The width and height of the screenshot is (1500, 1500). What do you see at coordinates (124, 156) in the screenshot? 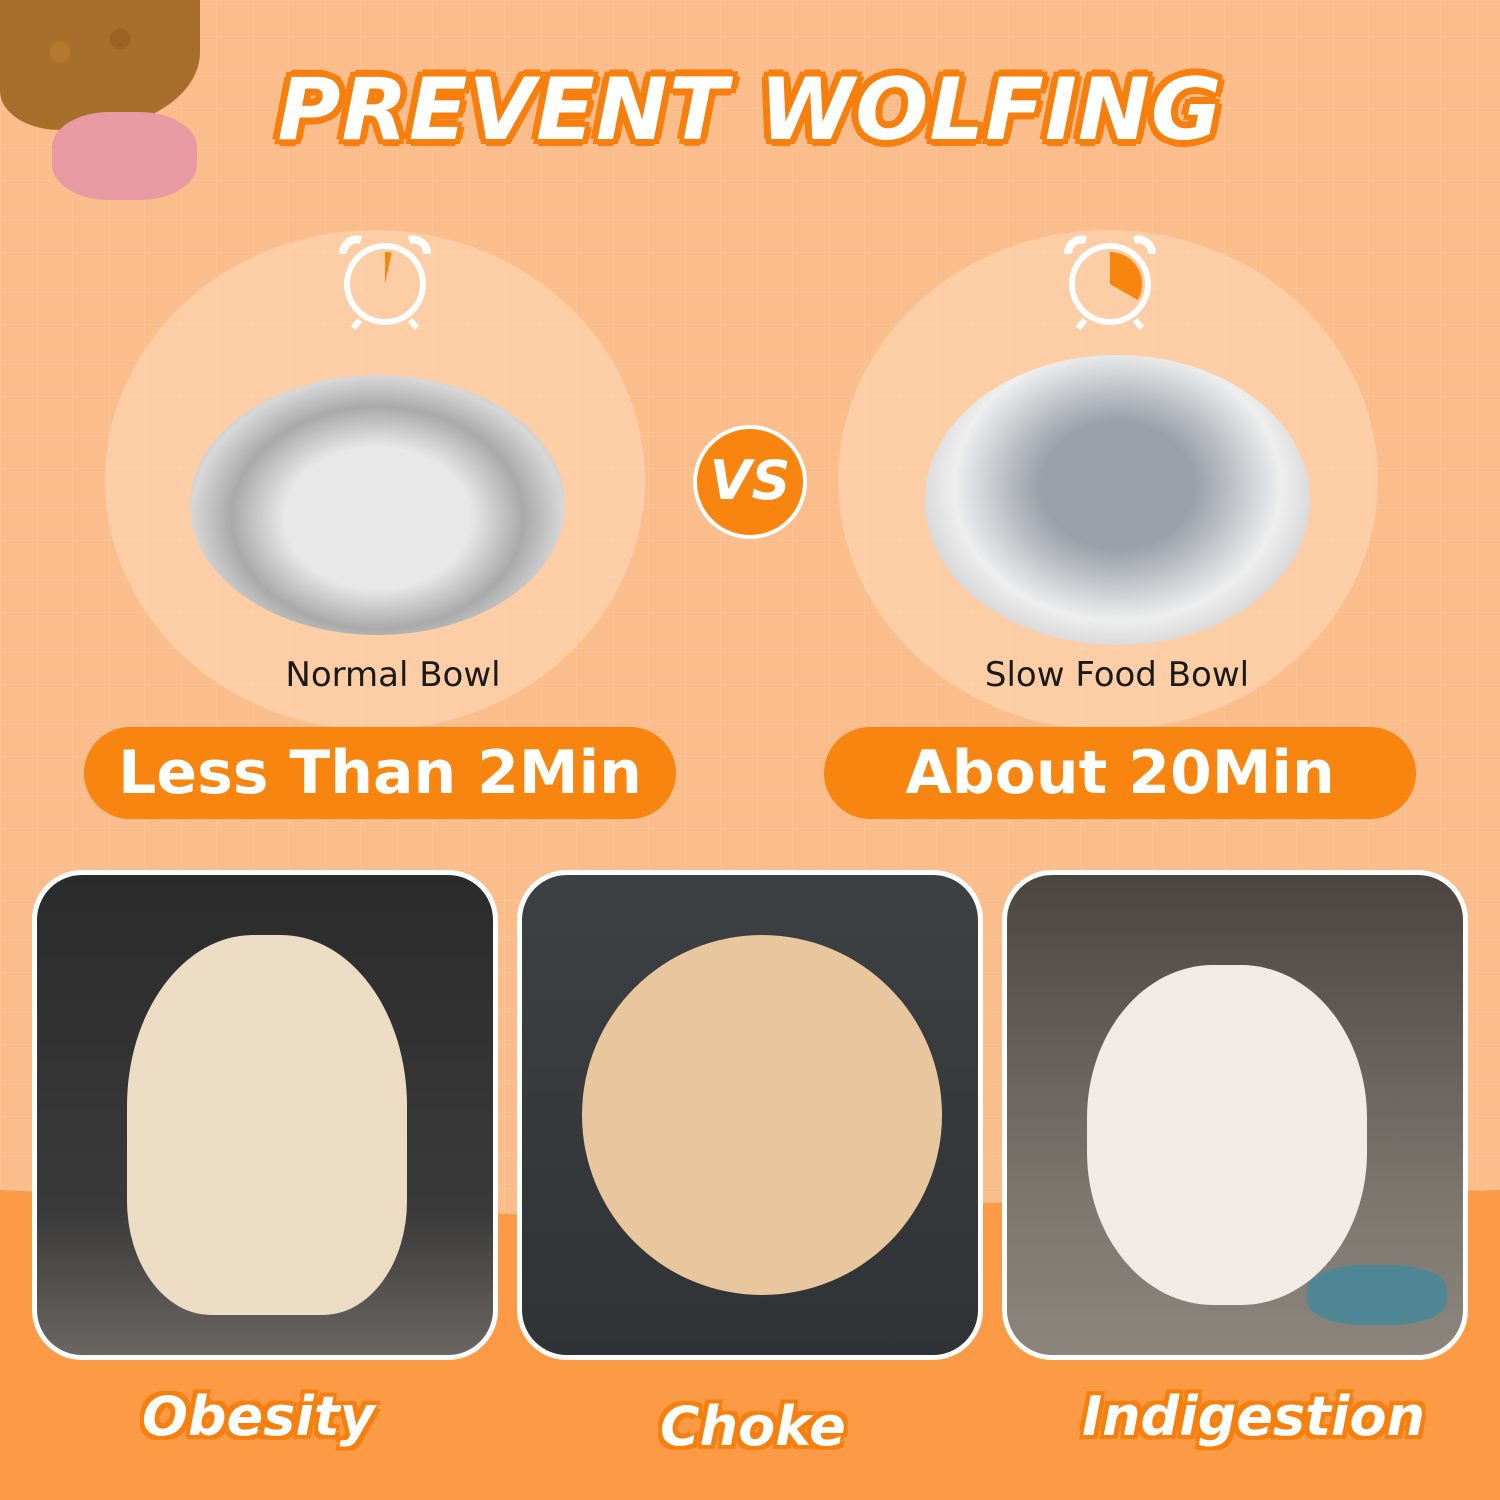
I see `meat-image` at bounding box center [124, 156].